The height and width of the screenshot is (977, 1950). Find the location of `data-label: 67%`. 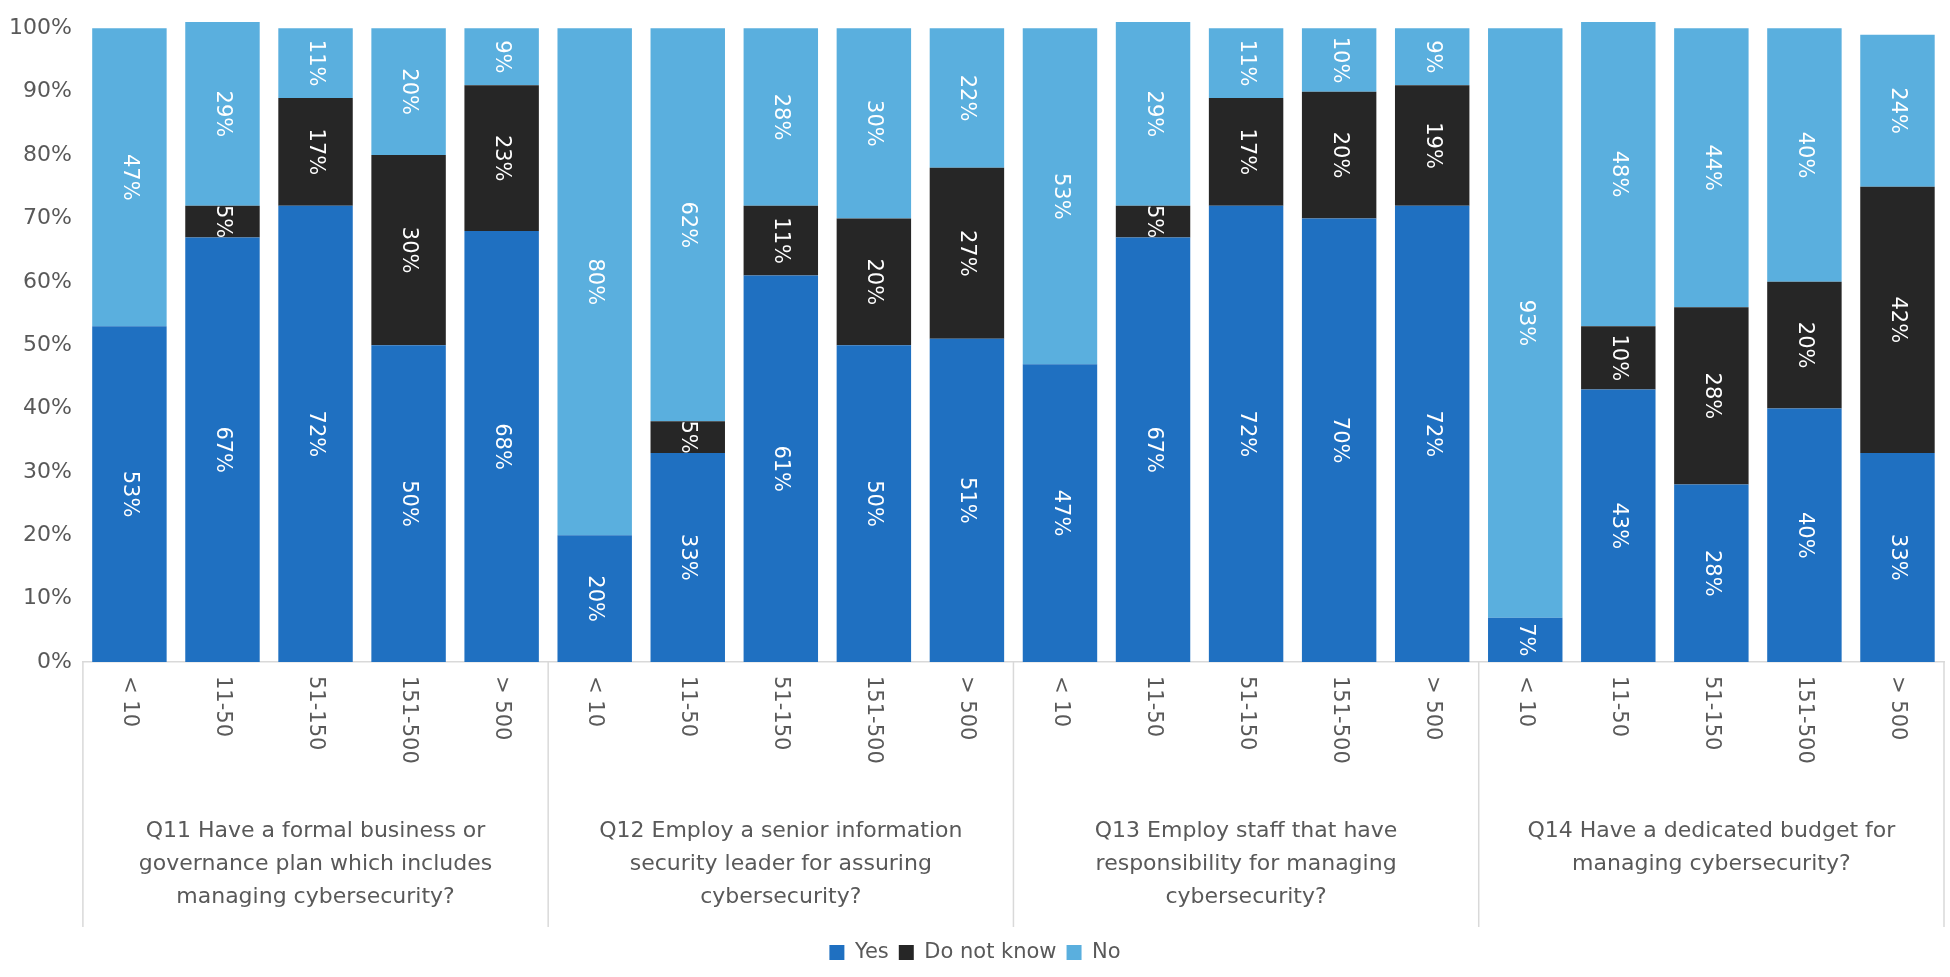

data-label: 67% is located at coordinates (1154, 450).